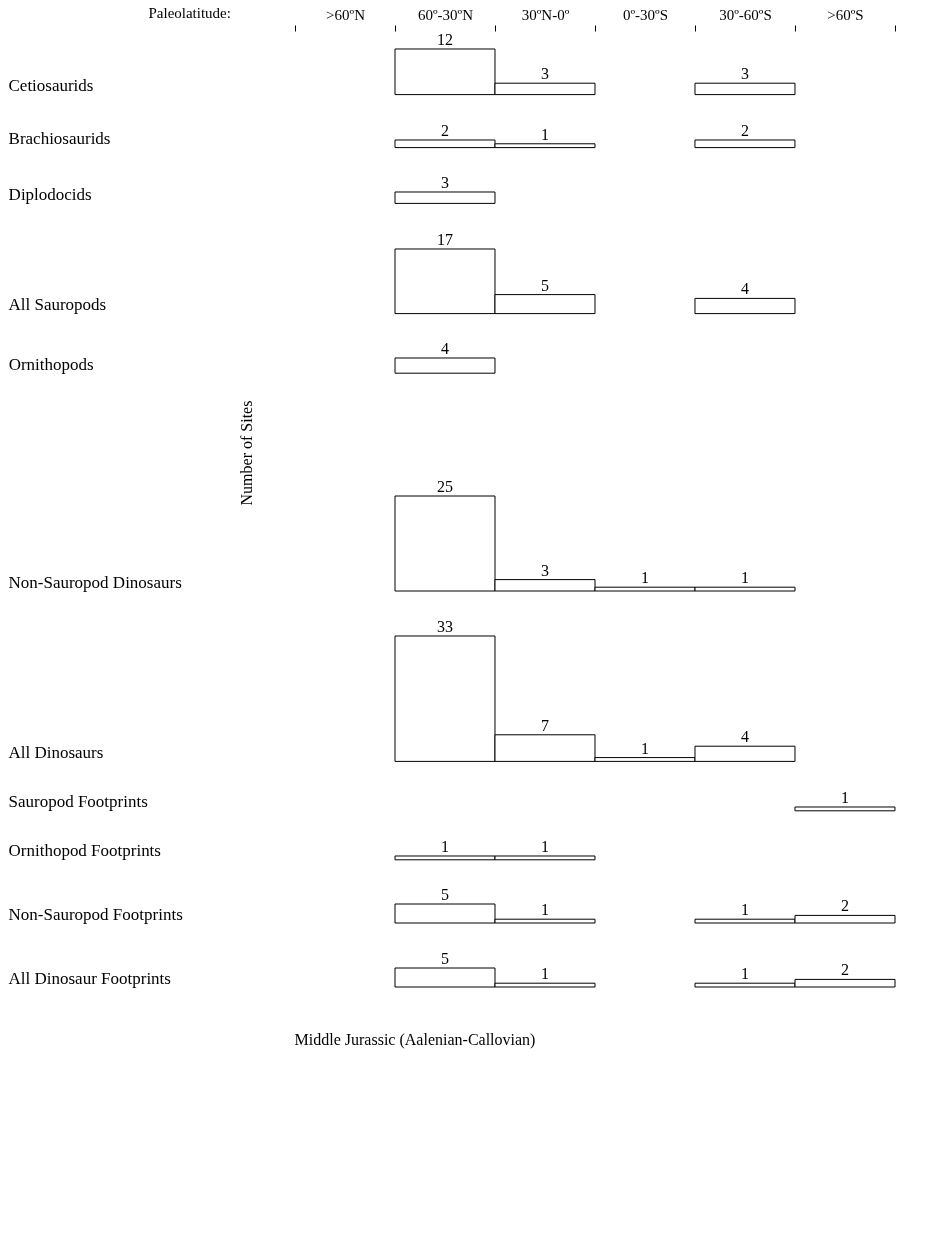 This screenshot has height=1246, width=927. What do you see at coordinates (246, 453) in the screenshot?
I see `text: Number of Sites` at bounding box center [246, 453].